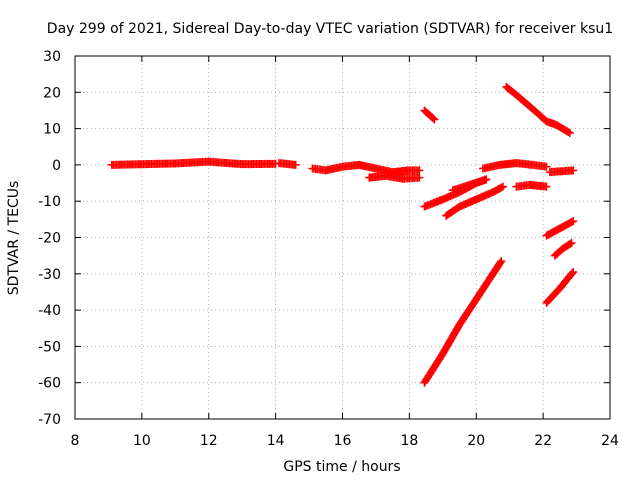 This screenshot has height=480, width=640. What do you see at coordinates (142, 441) in the screenshot?
I see `x-tick-label: 10` at bounding box center [142, 441].